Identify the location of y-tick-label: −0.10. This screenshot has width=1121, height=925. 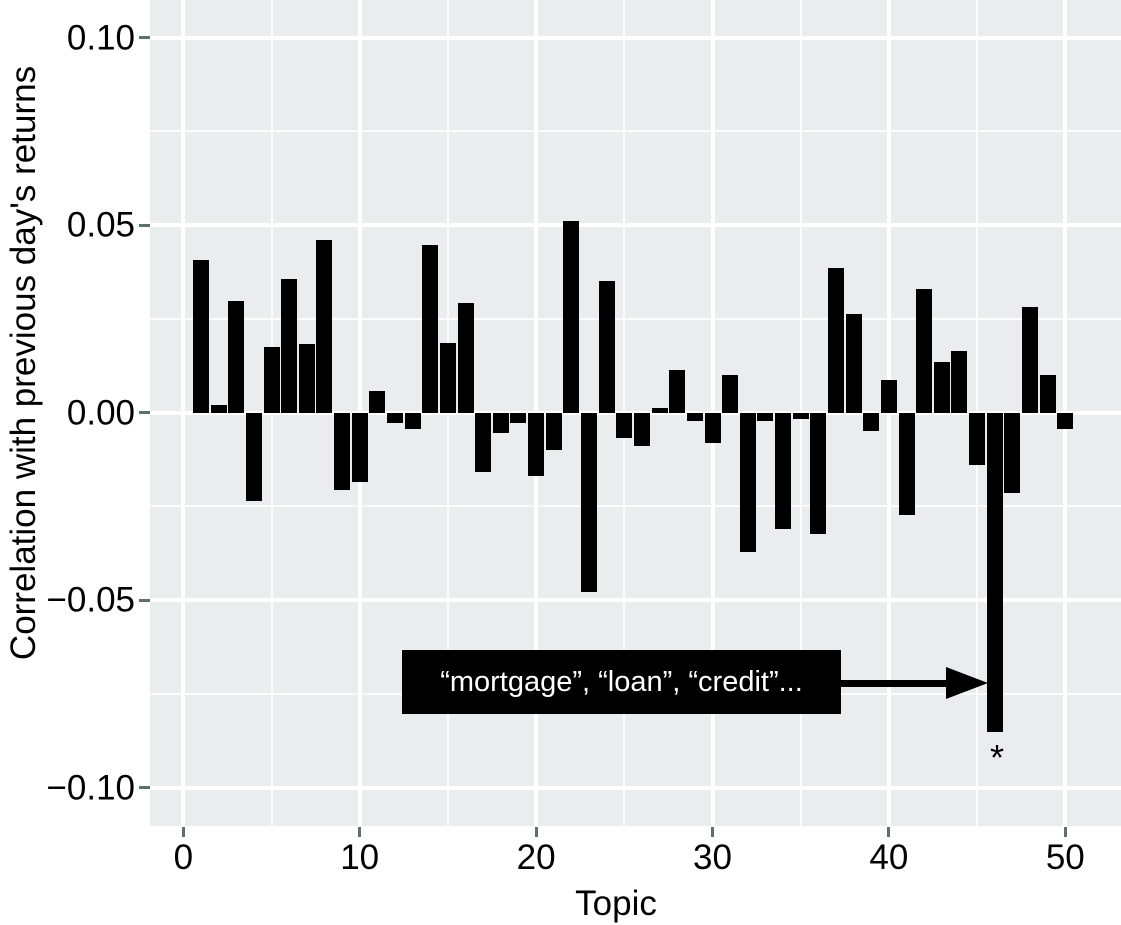
(90, 787).